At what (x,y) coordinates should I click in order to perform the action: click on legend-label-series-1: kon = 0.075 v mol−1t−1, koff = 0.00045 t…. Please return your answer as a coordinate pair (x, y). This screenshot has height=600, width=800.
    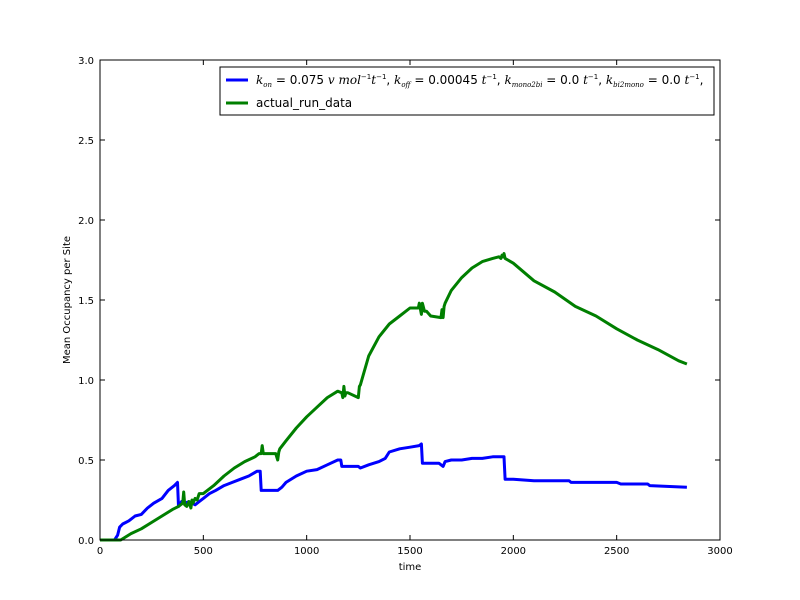
    Looking at the image, I should click on (479, 81).